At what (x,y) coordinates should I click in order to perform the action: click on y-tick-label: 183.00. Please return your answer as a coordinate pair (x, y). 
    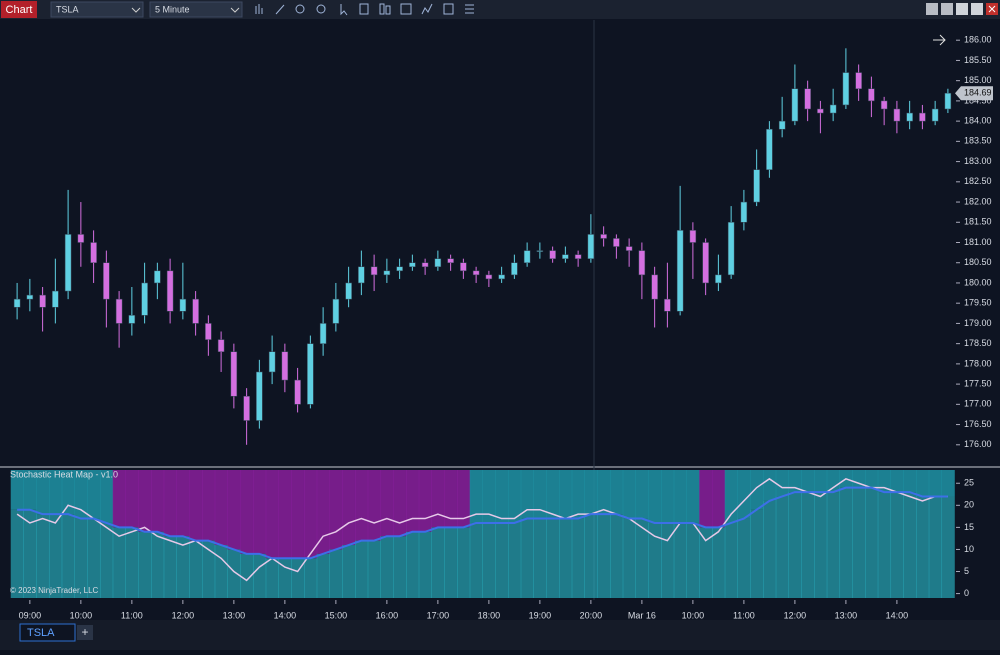
    Looking at the image, I should click on (978, 161).